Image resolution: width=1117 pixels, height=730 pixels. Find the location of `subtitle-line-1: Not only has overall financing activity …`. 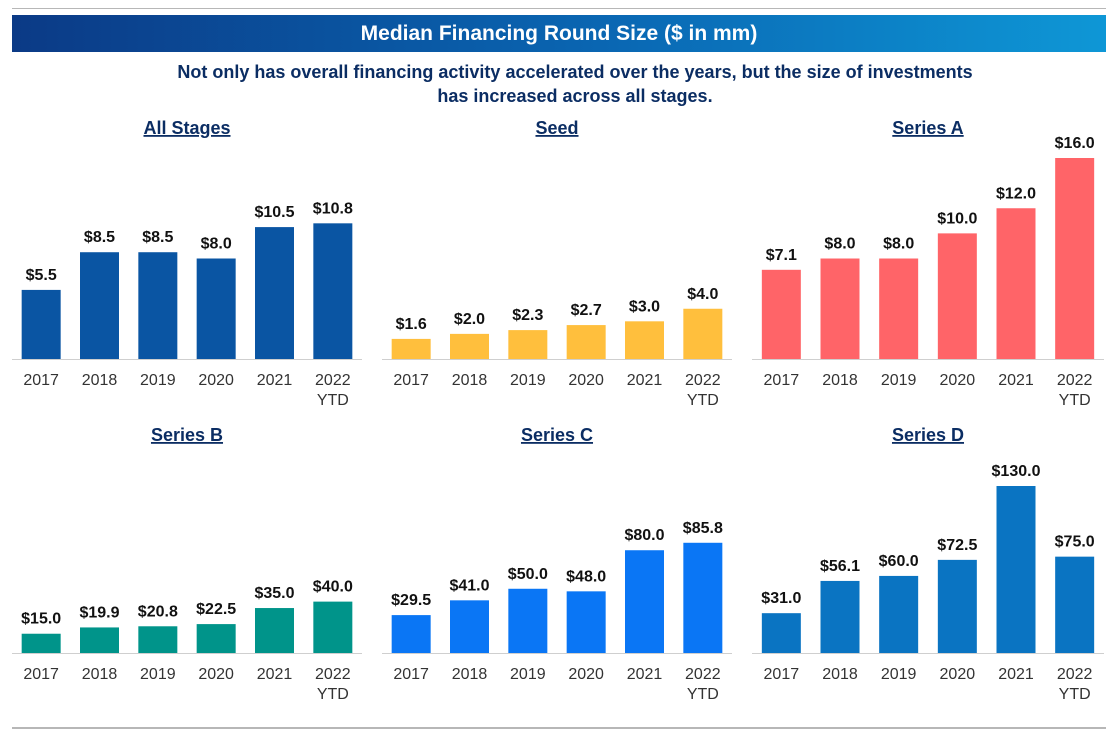

subtitle-line-1: Not only has overall financing activity … is located at coordinates (575, 72).